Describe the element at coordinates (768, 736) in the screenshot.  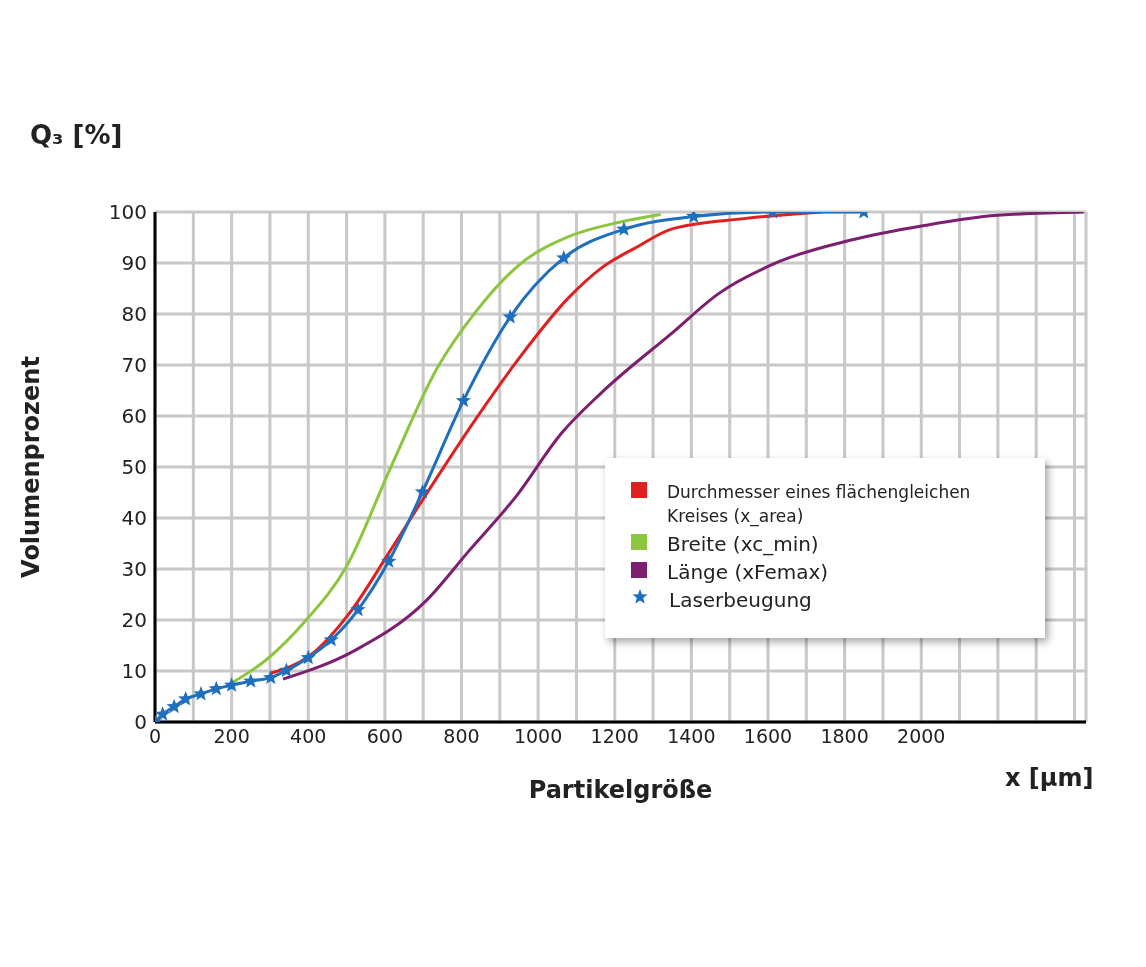
I see `x-tick-label: 1600` at that location.